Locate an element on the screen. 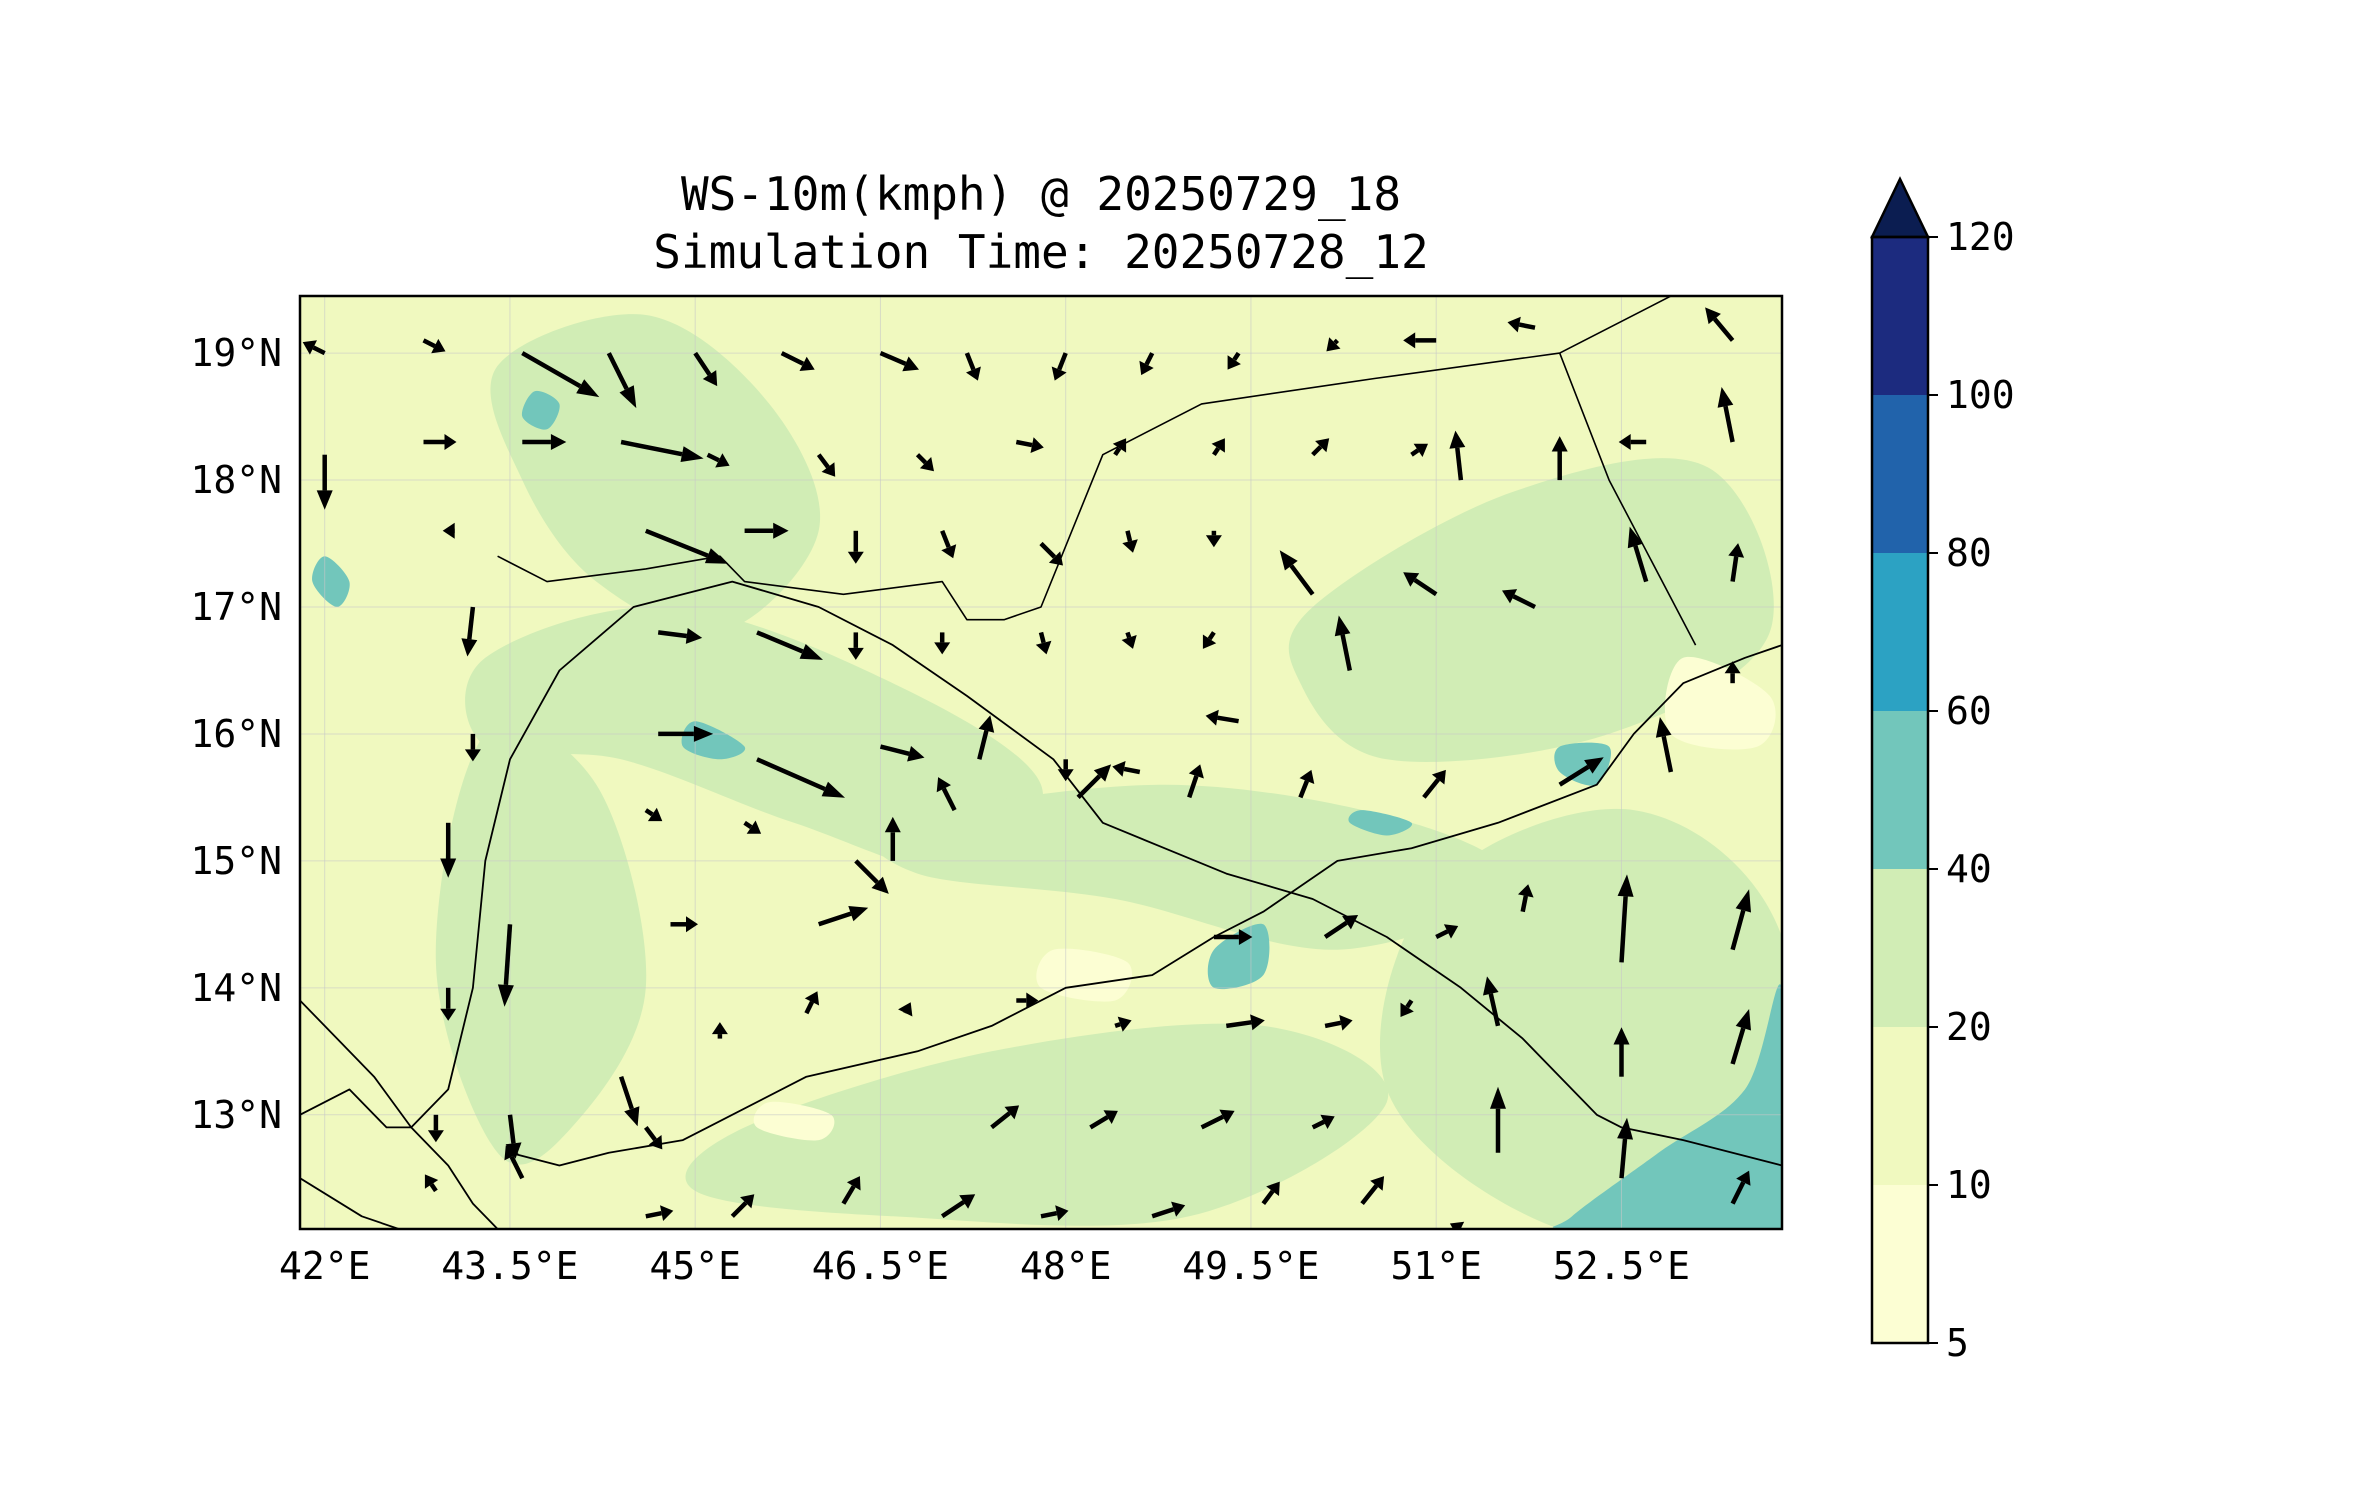  x-tick-label: 43.5°E is located at coordinates (509, 1266).